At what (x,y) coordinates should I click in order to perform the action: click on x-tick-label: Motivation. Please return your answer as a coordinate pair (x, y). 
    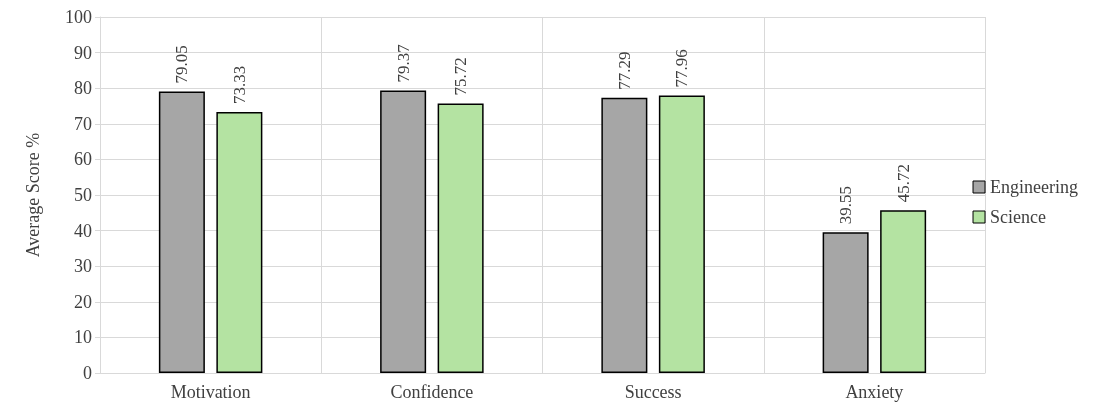
    Looking at the image, I should click on (210, 392).